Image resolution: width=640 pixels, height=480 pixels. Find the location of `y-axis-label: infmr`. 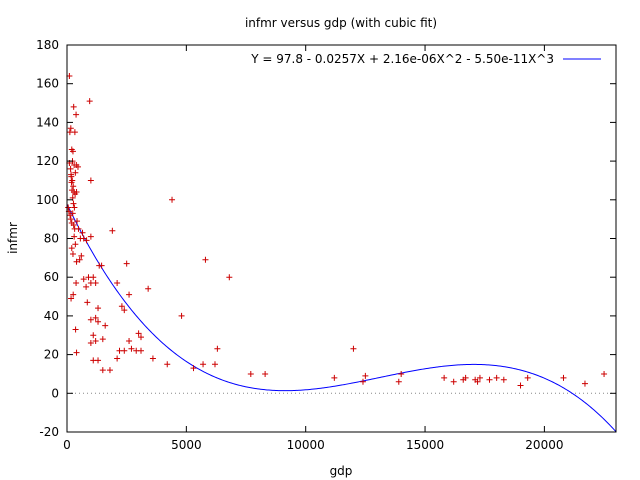

y-axis-label: infmr is located at coordinates (13, 238).